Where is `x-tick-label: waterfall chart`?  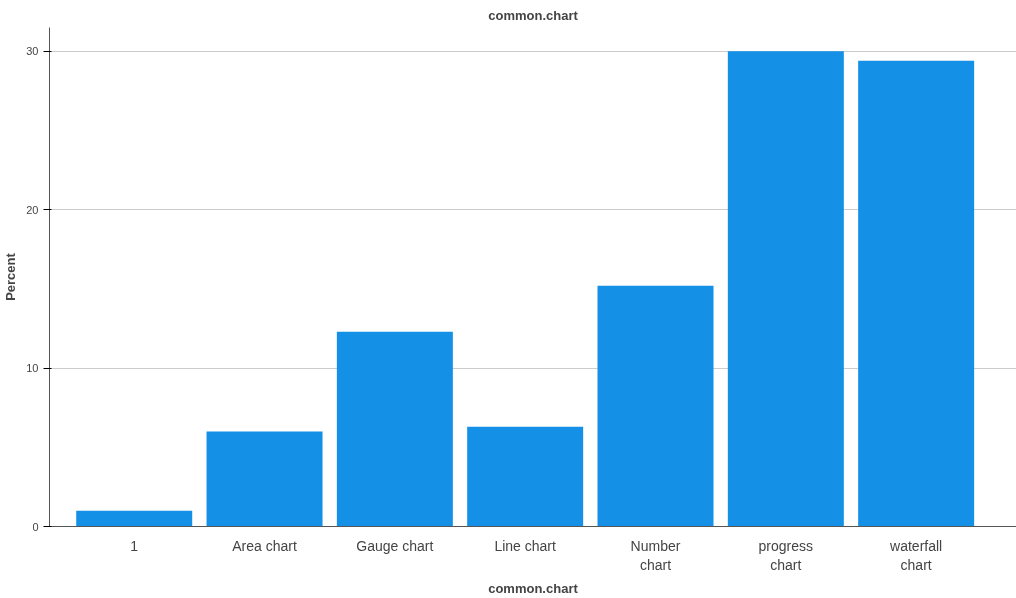 x-tick-label: waterfall chart is located at coordinates (916, 555).